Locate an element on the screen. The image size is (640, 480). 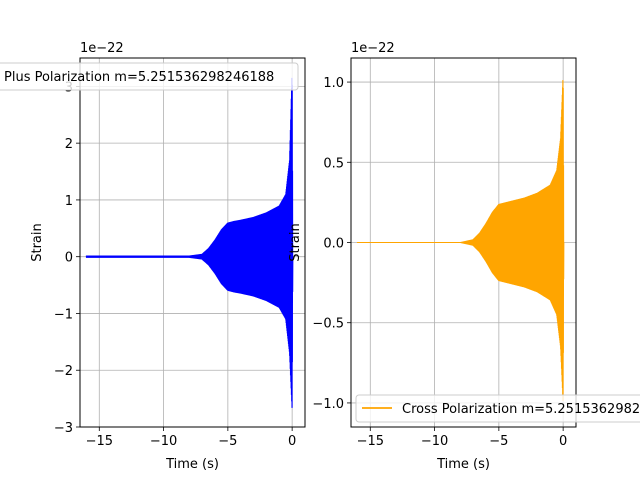
right-legend-label: Cross Polarization m=5.251536298246188 is located at coordinates (521, 409).